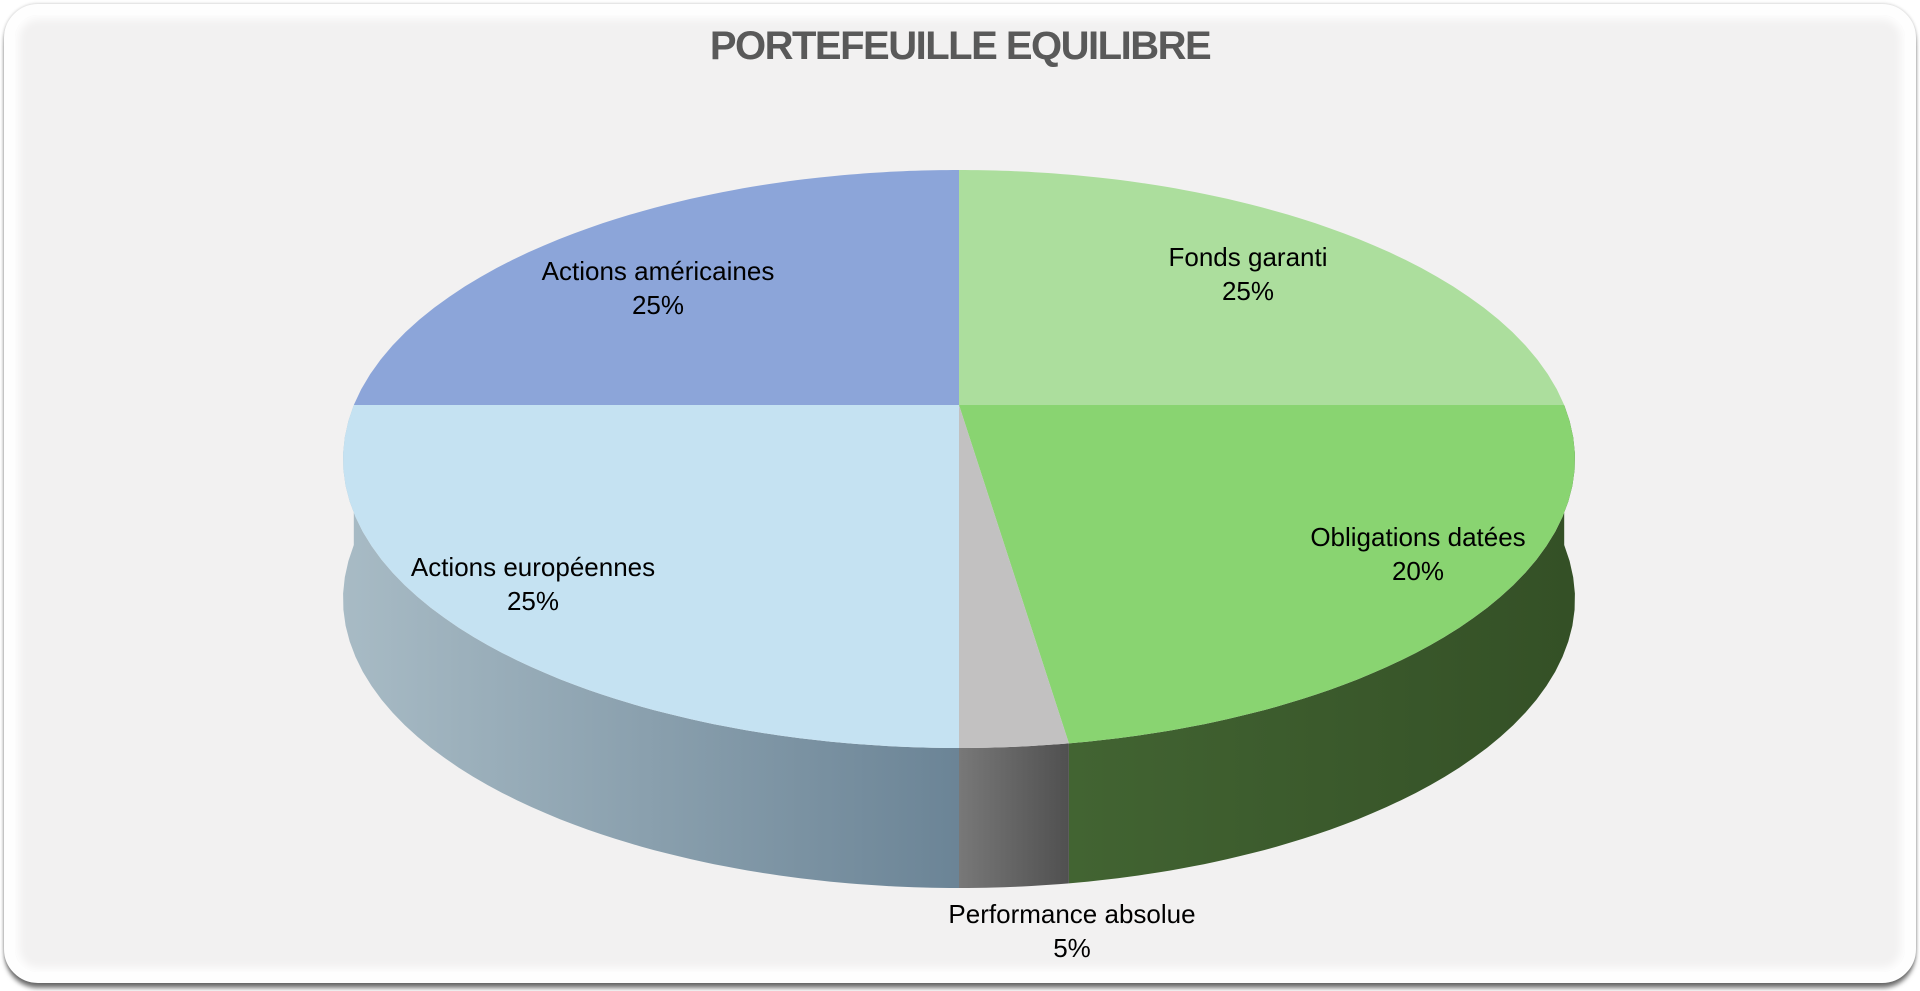 Image resolution: width=1920 pixels, height=991 pixels. Describe the element at coordinates (1248, 257) in the screenshot. I see `slice-label-name: Fonds garanti` at that location.